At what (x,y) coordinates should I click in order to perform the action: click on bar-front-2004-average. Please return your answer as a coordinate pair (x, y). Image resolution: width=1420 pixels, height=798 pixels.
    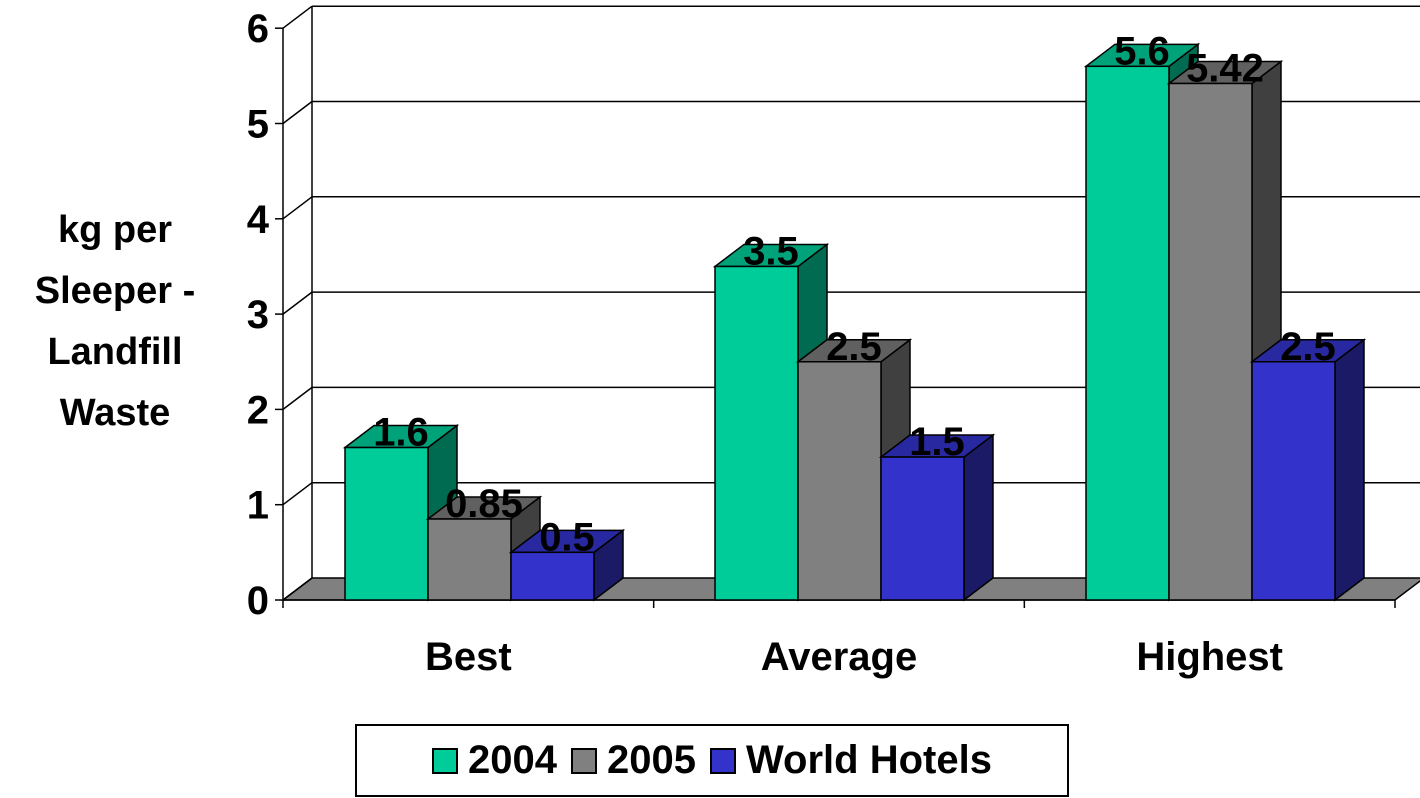
    Looking at the image, I should click on (756, 433).